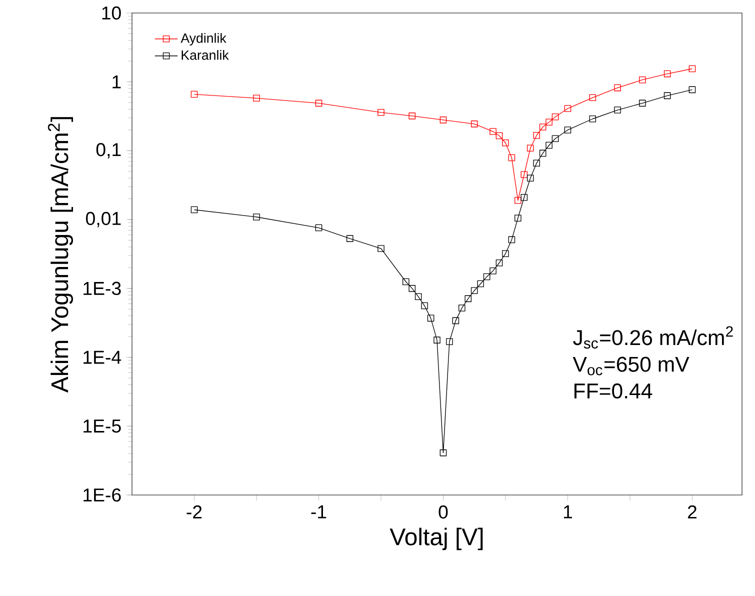 Image resolution: width=755 pixels, height=596 pixels. What do you see at coordinates (103, 357) in the screenshot?
I see `y-tick-label: 1E-4` at bounding box center [103, 357].